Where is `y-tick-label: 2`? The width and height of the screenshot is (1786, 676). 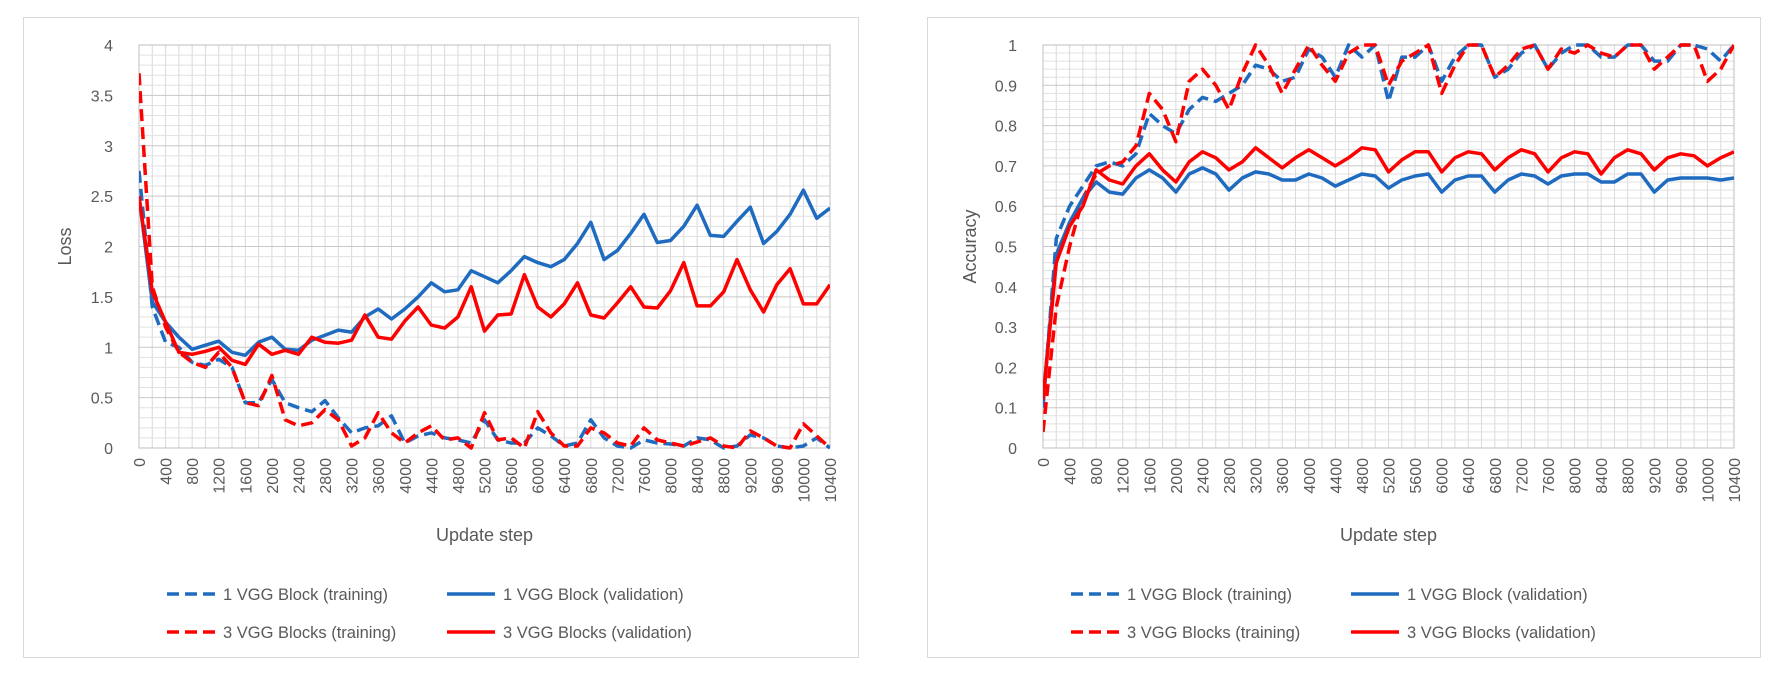 y-tick-label: 2 is located at coordinates (108, 248).